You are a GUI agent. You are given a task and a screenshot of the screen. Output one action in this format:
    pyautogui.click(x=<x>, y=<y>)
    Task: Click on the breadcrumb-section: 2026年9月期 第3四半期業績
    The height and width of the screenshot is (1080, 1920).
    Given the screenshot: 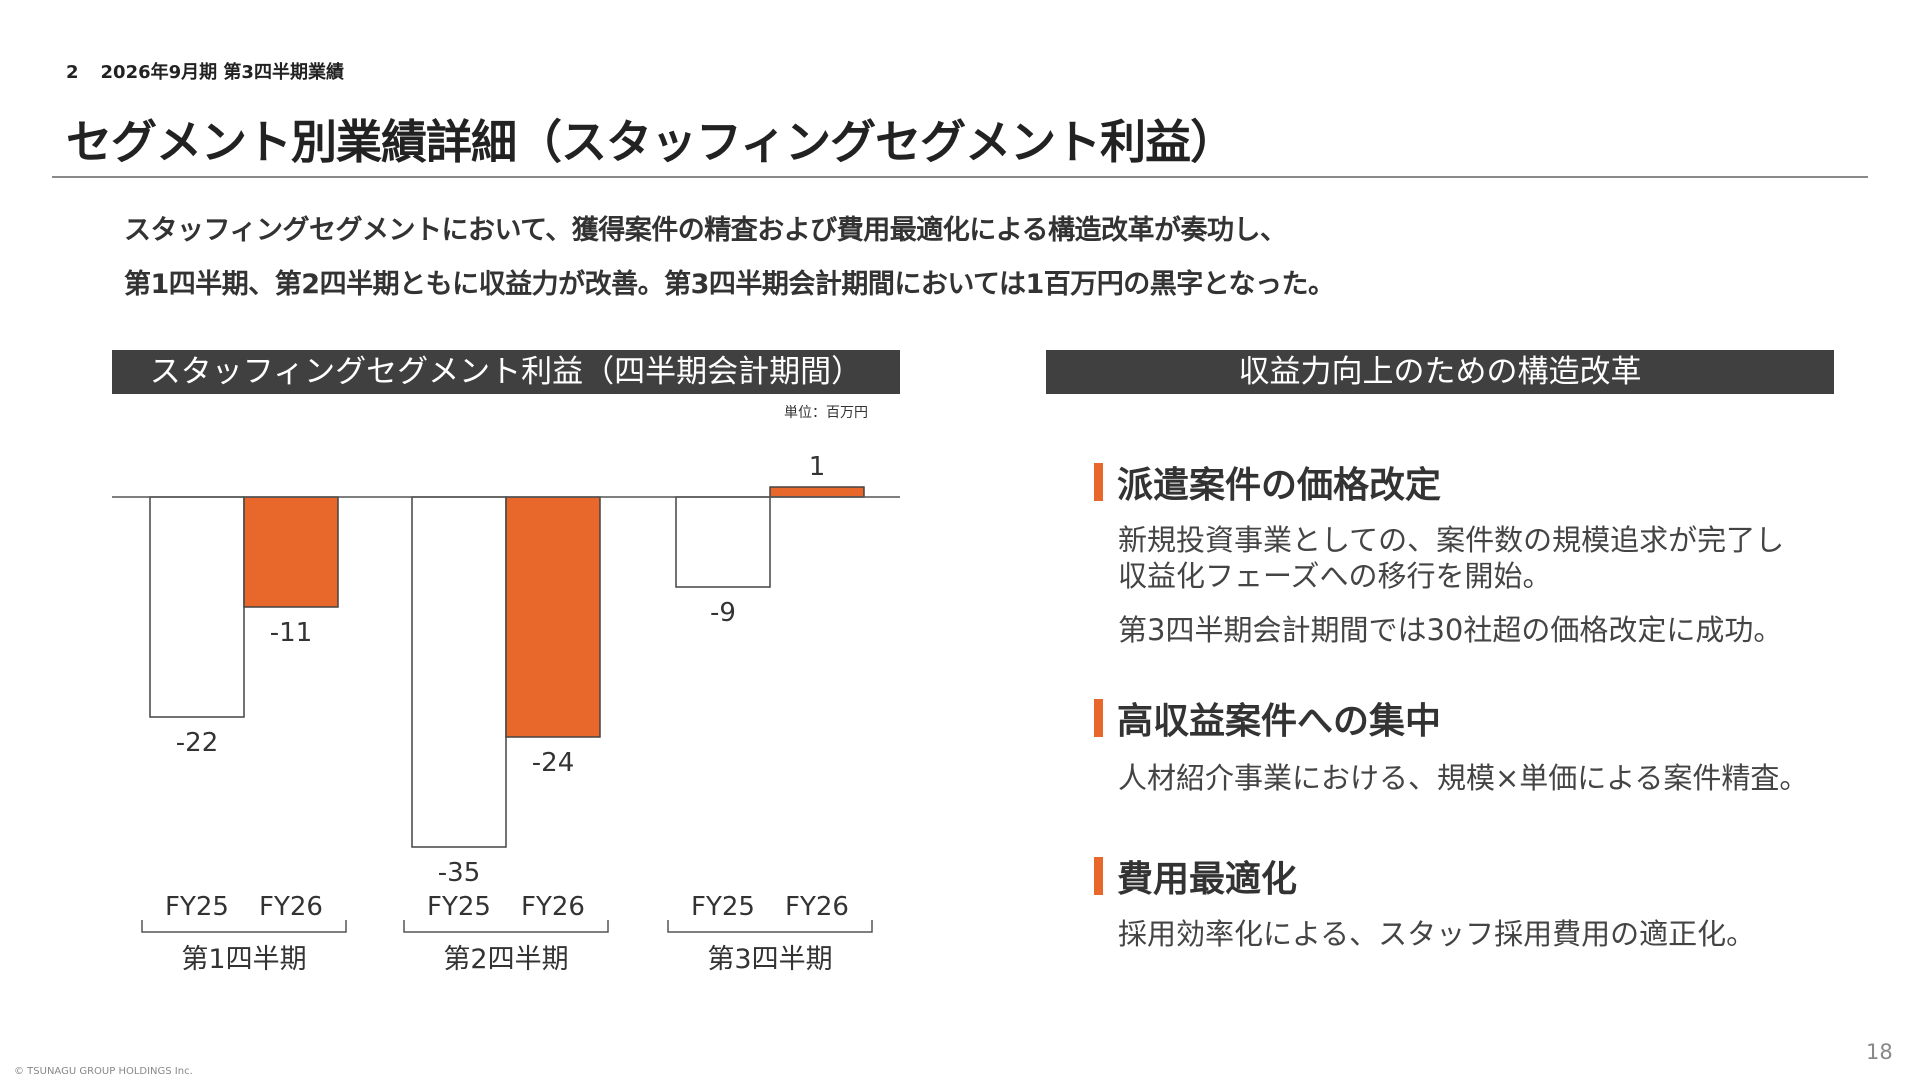 What is the action you would take?
    pyautogui.click(x=222, y=72)
    